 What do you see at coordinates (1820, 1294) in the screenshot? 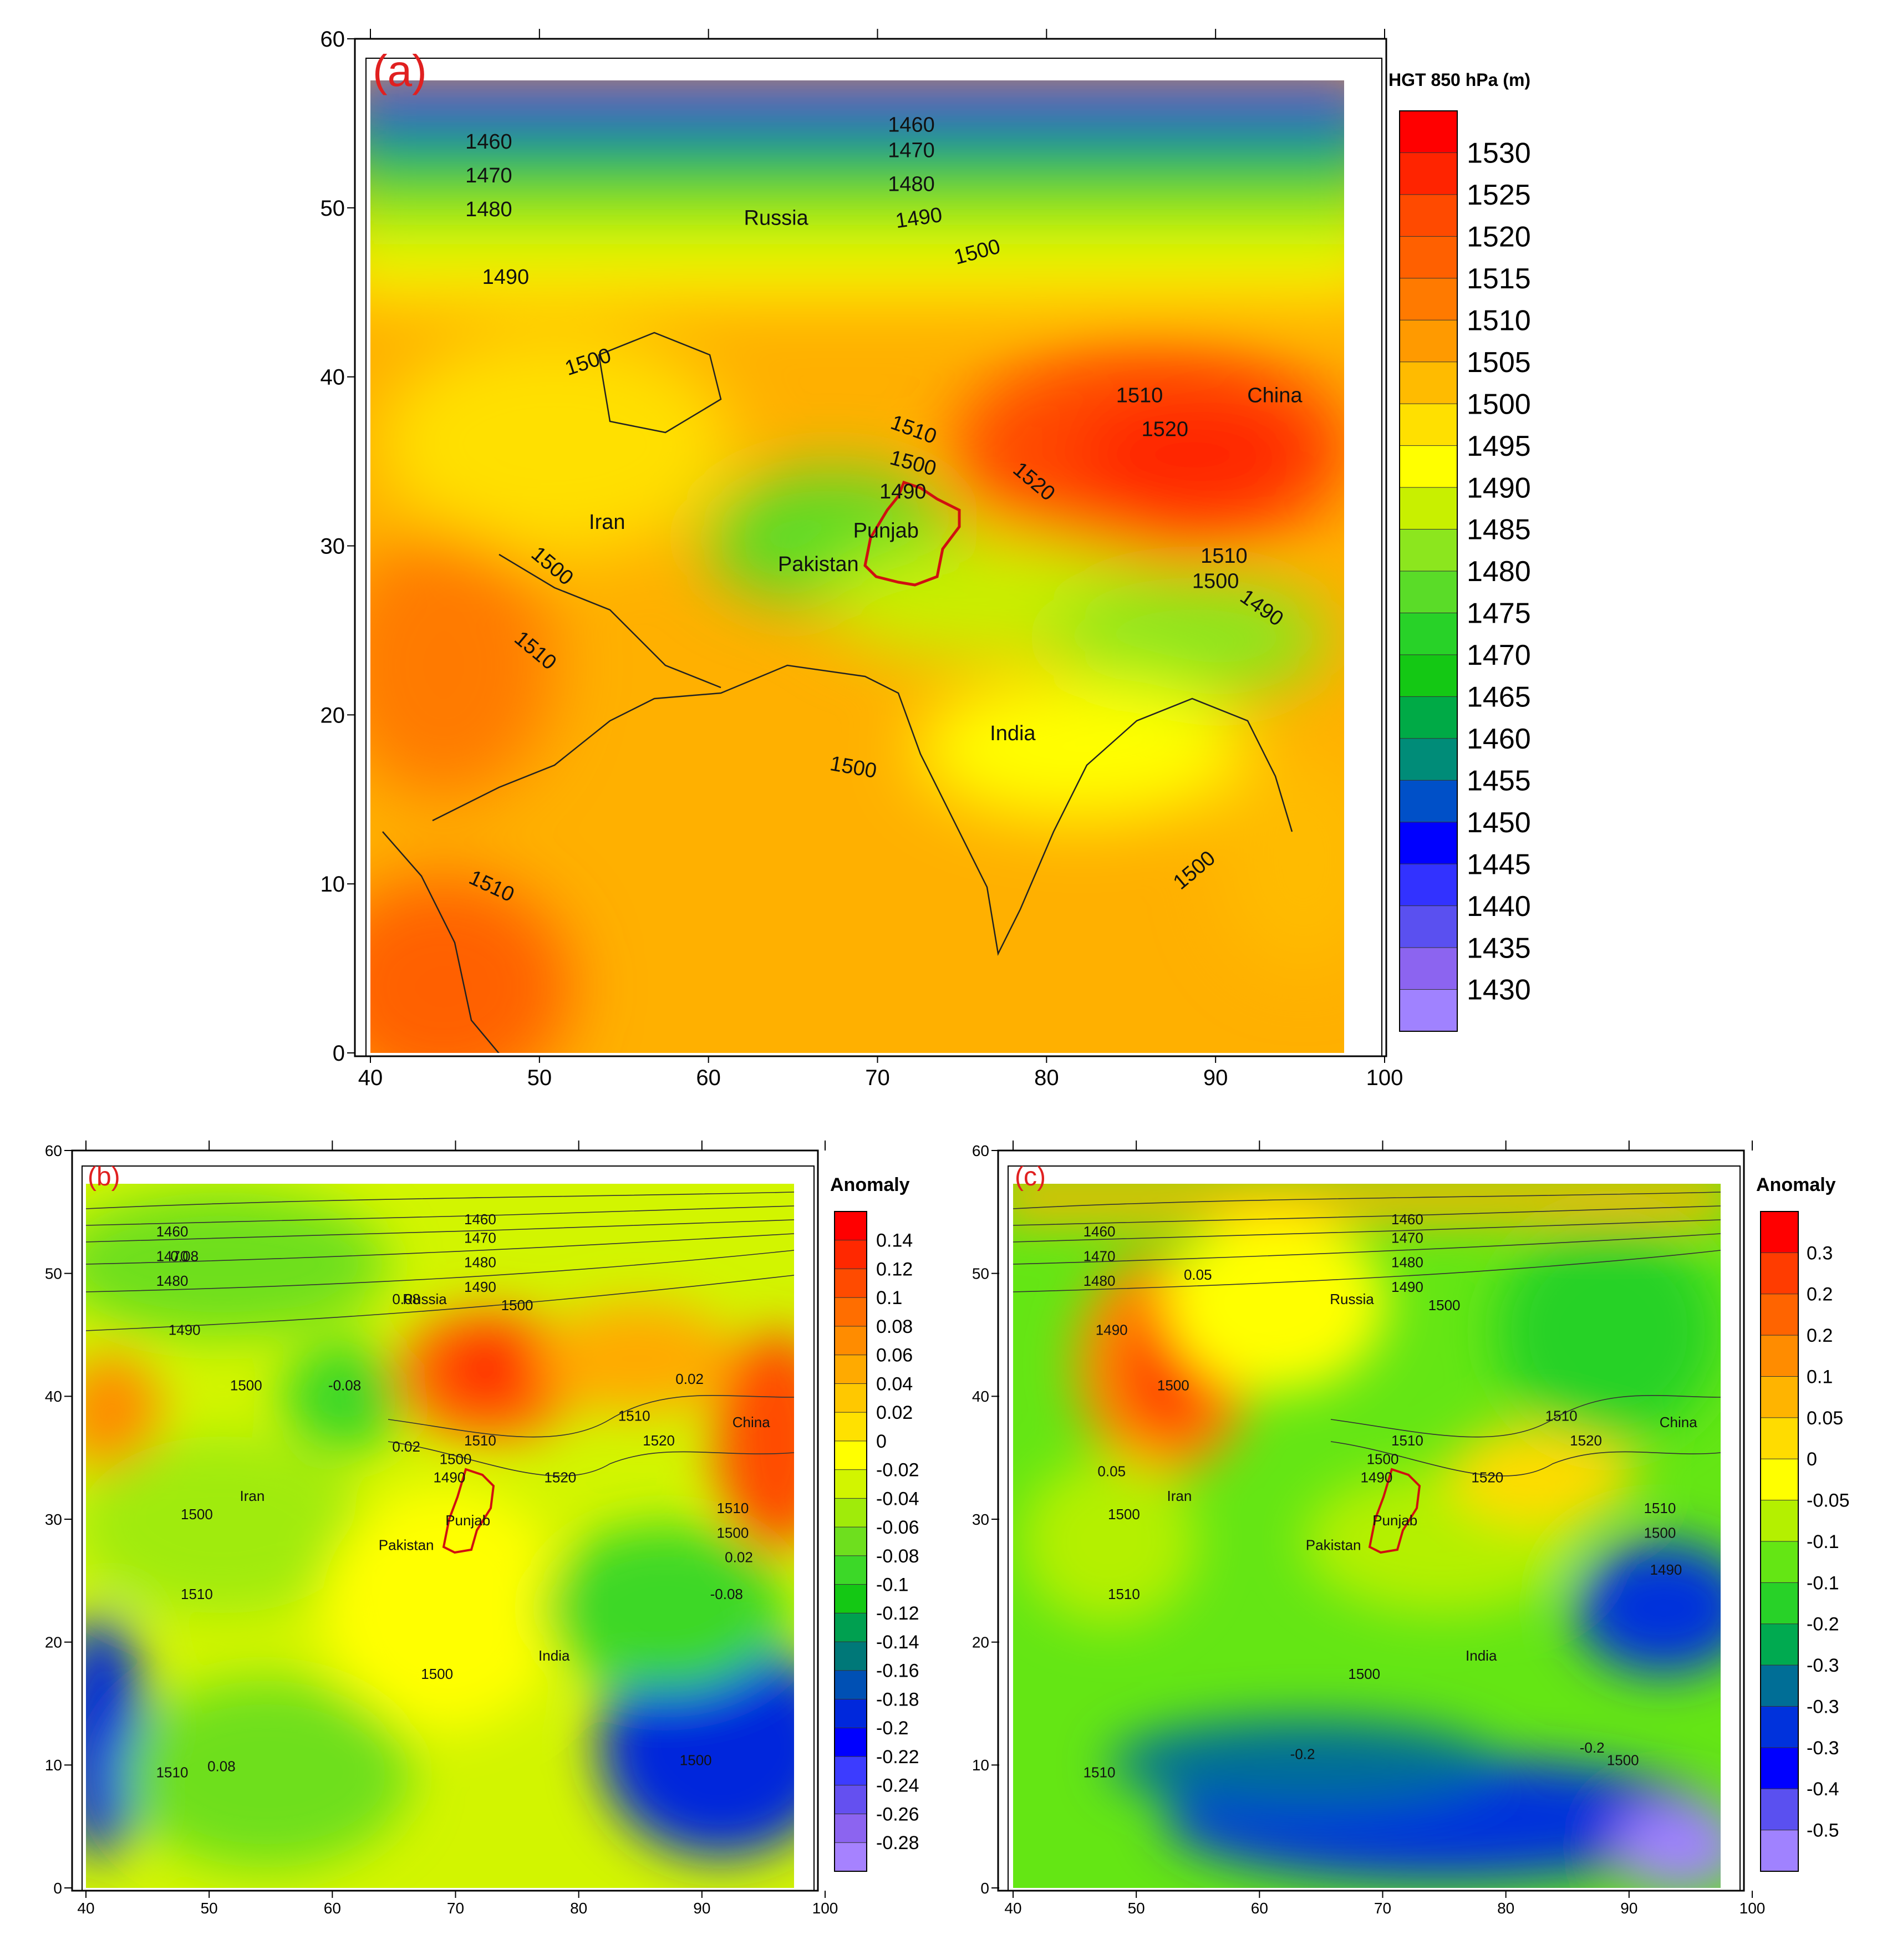
I see `legend-label: 0.2` at bounding box center [1820, 1294].